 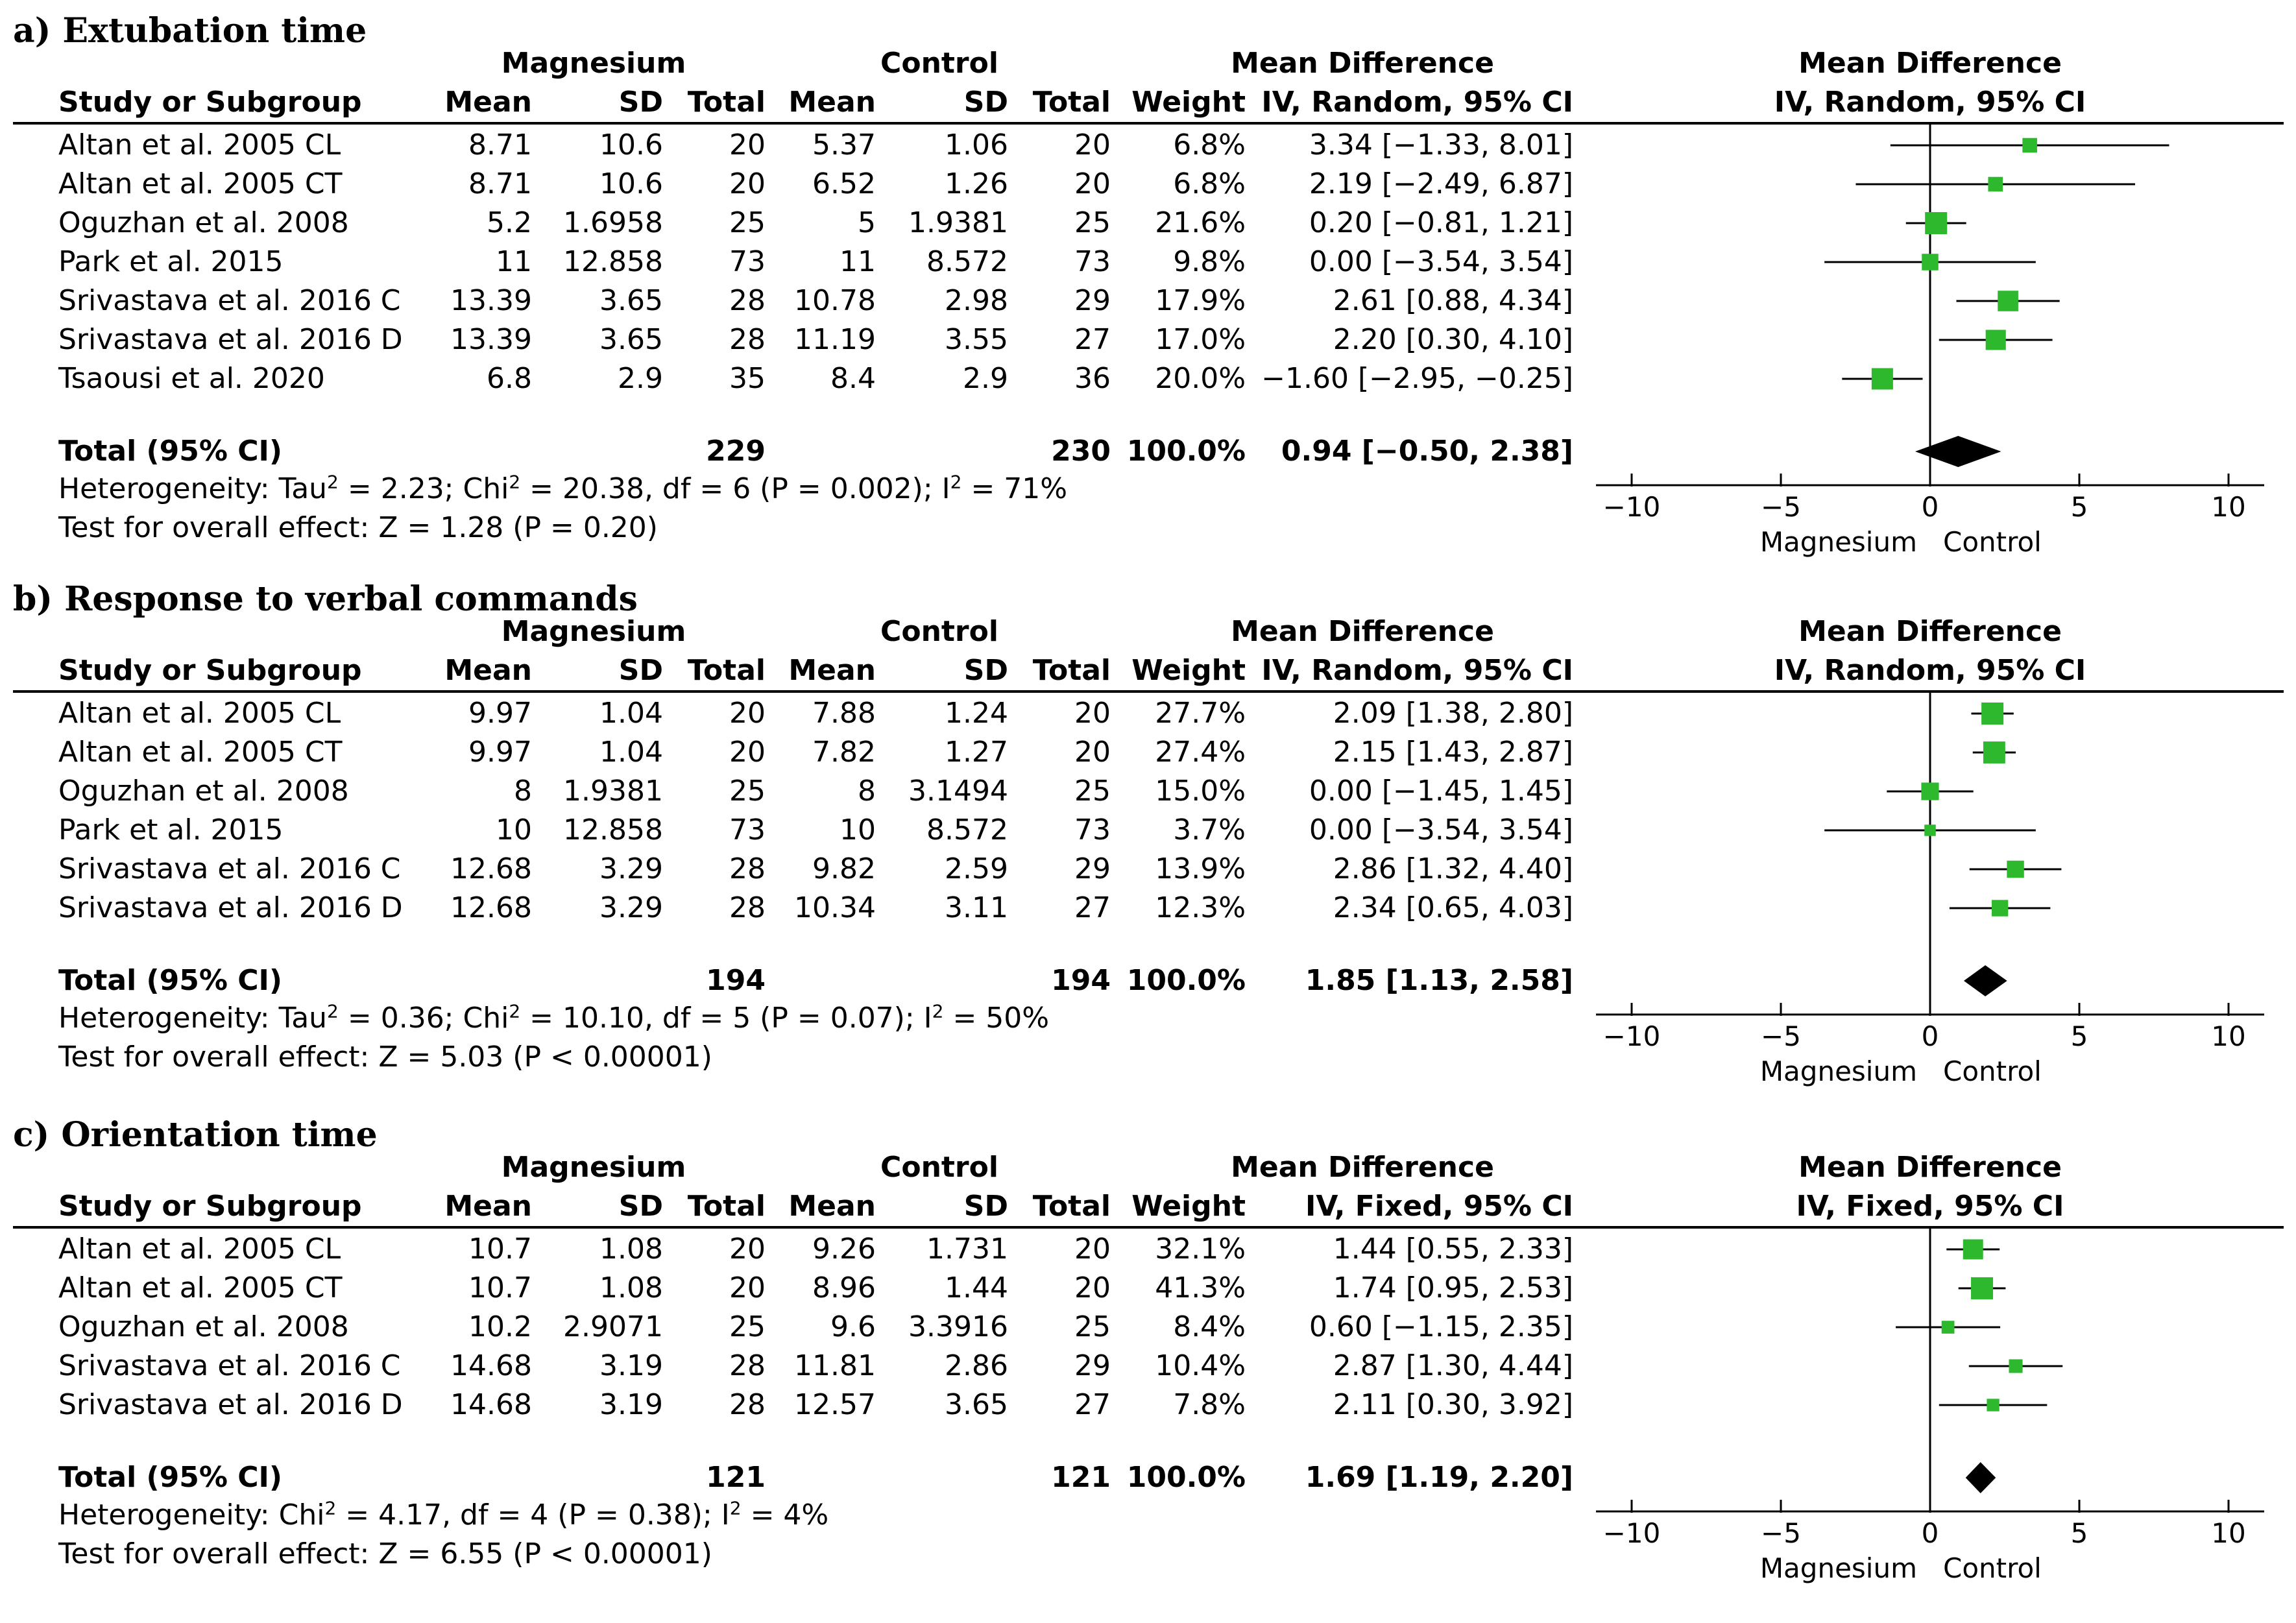 What do you see at coordinates (967, 1249) in the screenshot?
I see `control-sd: 1.731` at bounding box center [967, 1249].